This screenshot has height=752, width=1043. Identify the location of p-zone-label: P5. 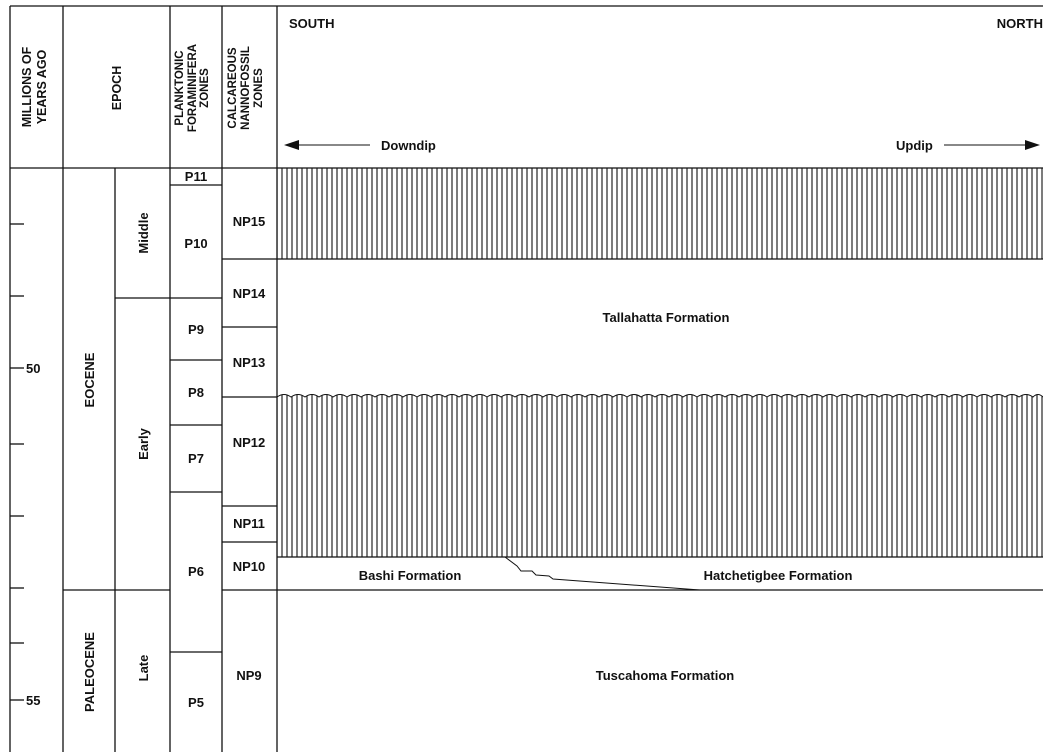
(196, 702).